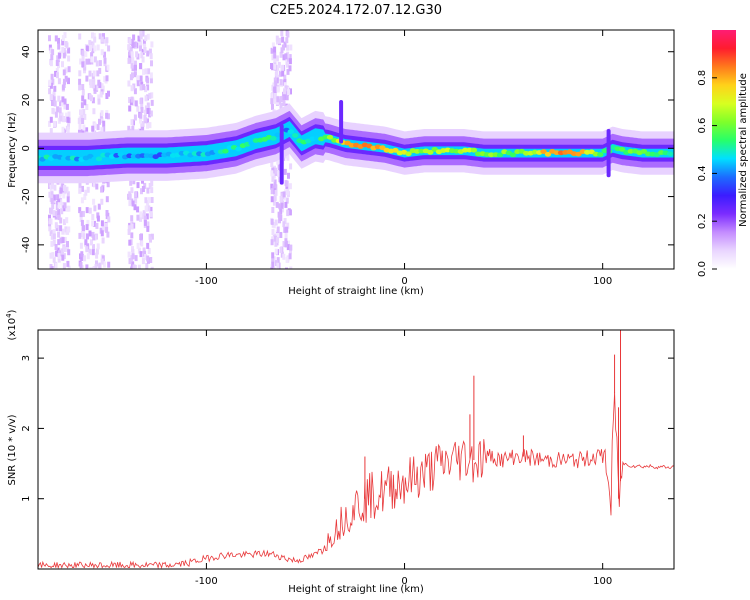  I want to click on y-tick-label: 2, so click(26, 428).